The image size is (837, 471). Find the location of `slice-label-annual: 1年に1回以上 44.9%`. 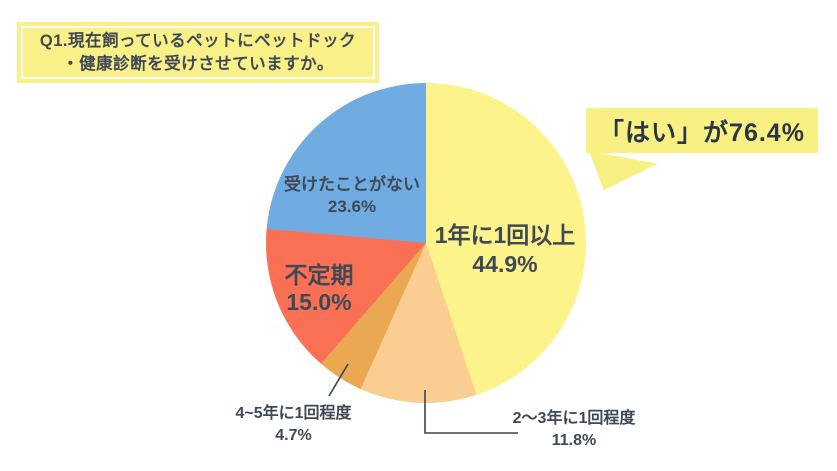

slice-label-annual: 1年に1回以上 44.9% is located at coordinates (505, 250).